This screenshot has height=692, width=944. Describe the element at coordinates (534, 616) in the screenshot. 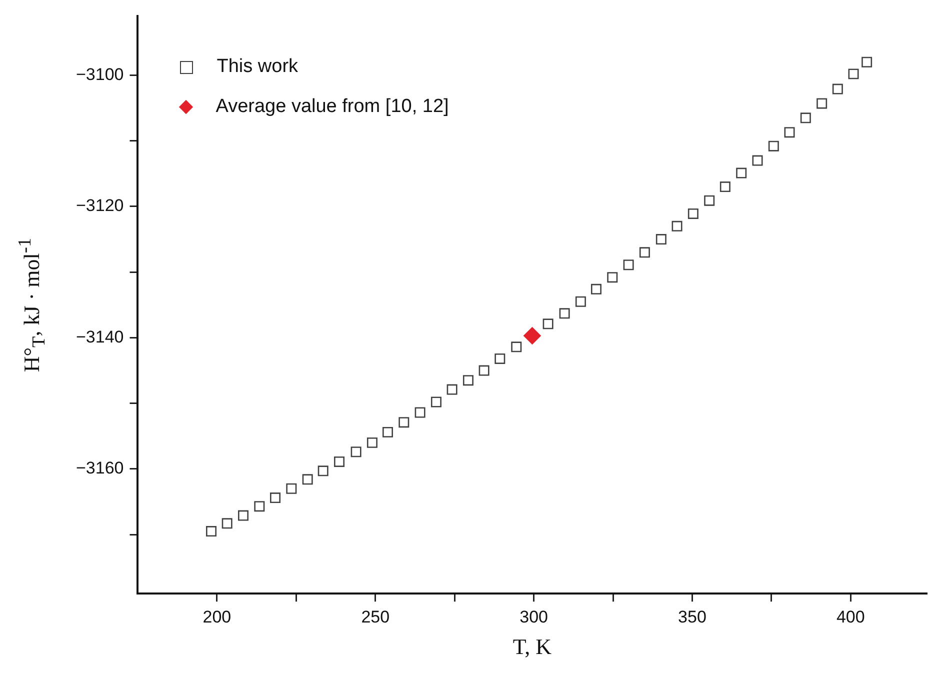

I see `x-tick-label: 300` at that location.